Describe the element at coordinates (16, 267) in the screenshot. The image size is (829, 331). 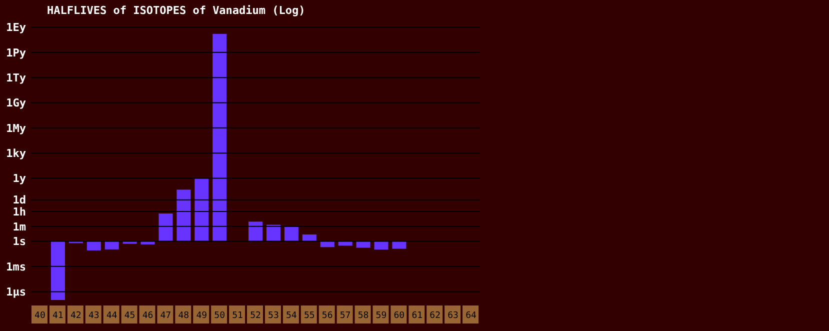
I see `ref-line-label: 1ms` at that location.